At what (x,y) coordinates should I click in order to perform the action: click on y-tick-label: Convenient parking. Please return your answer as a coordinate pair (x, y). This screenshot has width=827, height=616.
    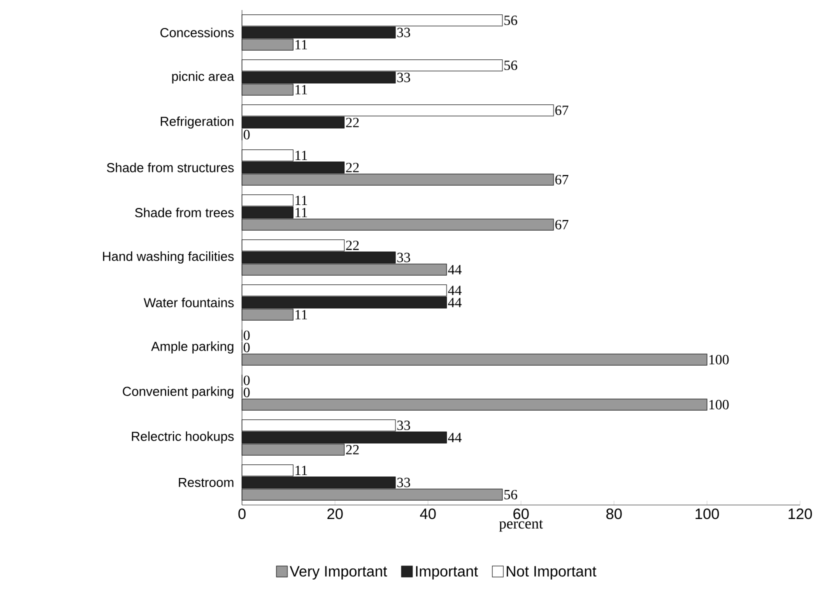
    Looking at the image, I should click on (178, 392).